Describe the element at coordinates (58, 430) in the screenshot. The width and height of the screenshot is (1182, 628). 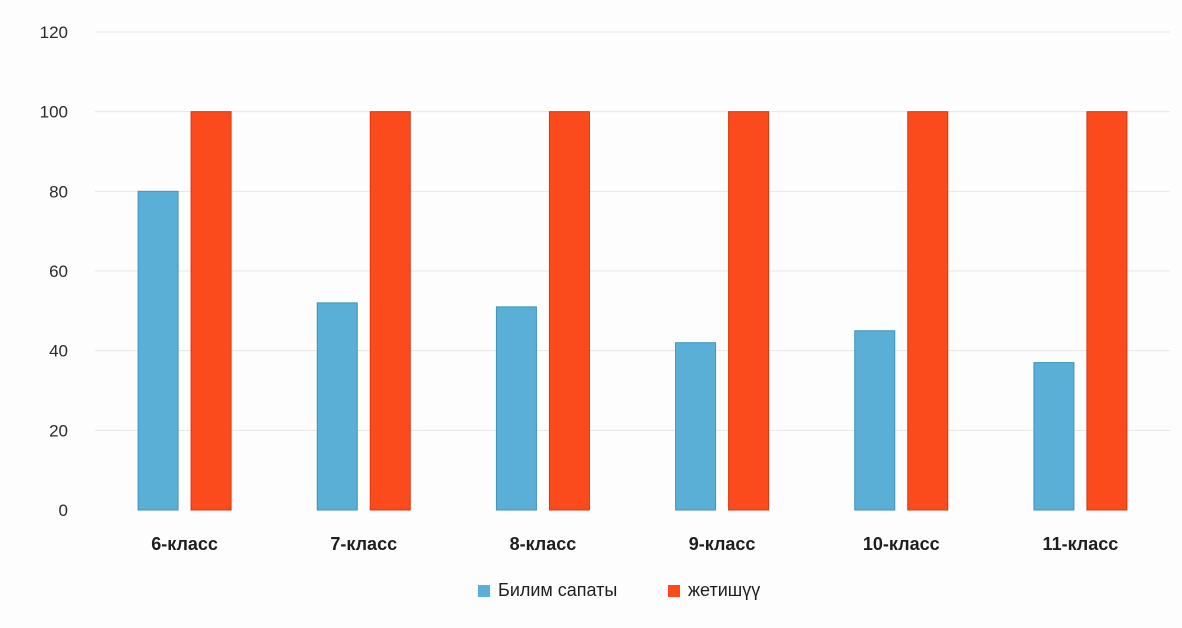
I see `y-tick-label: 20` at that location.